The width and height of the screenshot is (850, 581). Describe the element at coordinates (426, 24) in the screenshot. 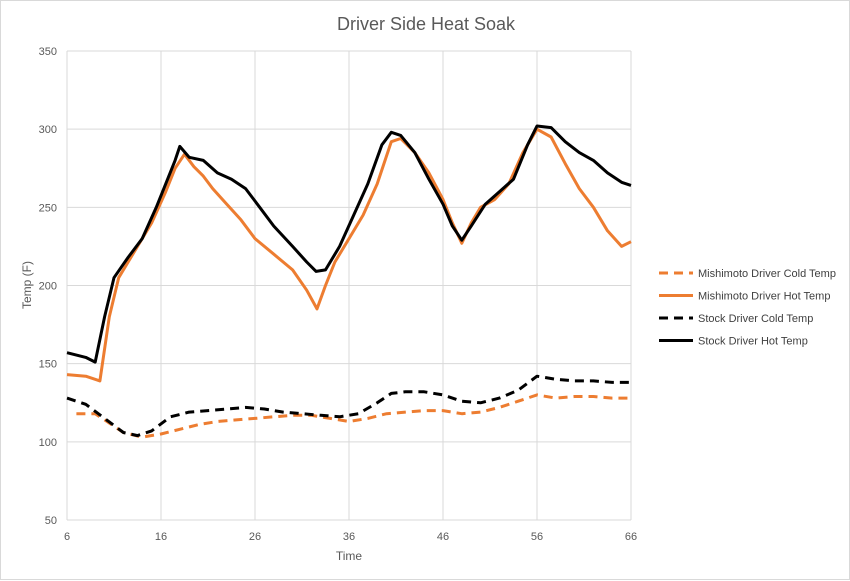

I see `chart-title: Driver Side Heat Soak` at that location.